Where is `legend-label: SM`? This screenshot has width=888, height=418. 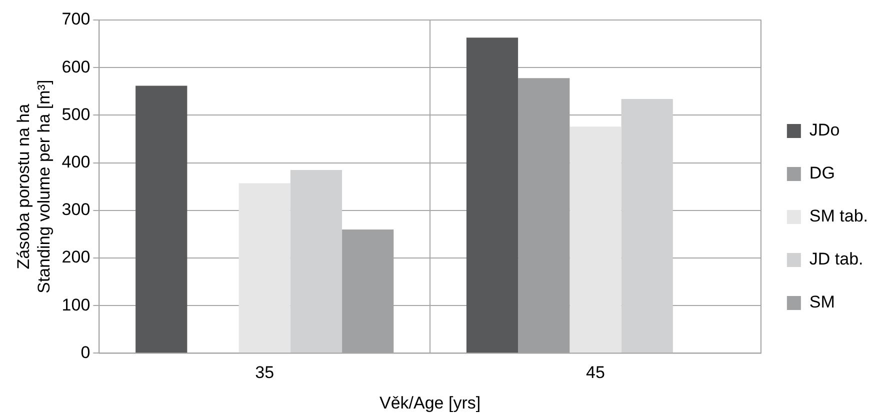 legend-label: SM is located at coordinates (822, 302).